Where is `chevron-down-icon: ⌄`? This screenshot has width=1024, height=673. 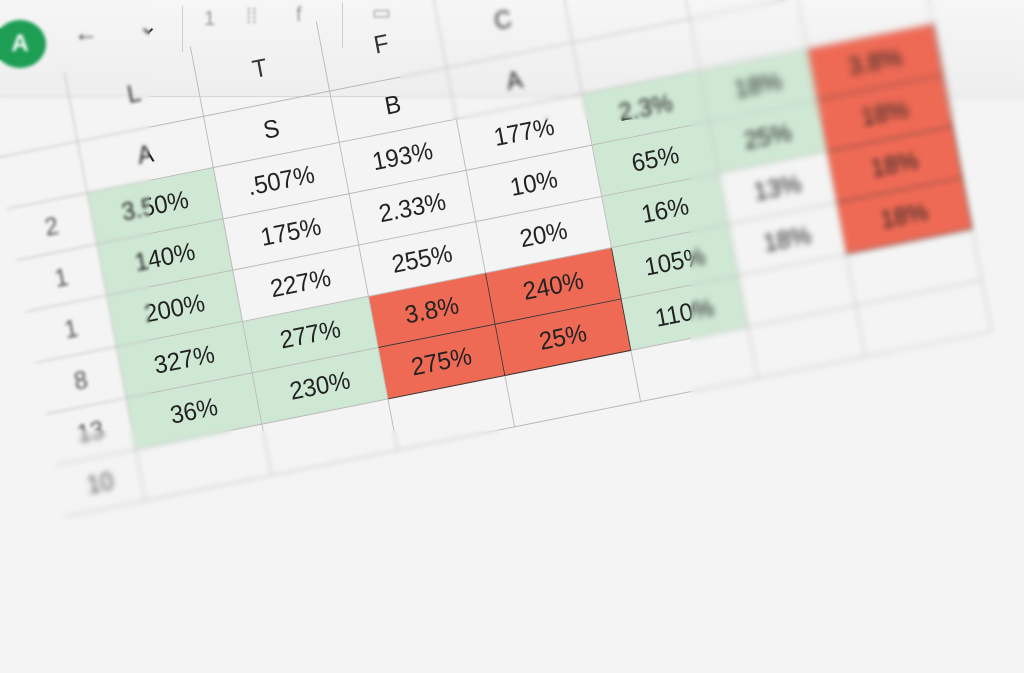 chevron-down-icon: ⌄ is located at coordinates (148, 26).